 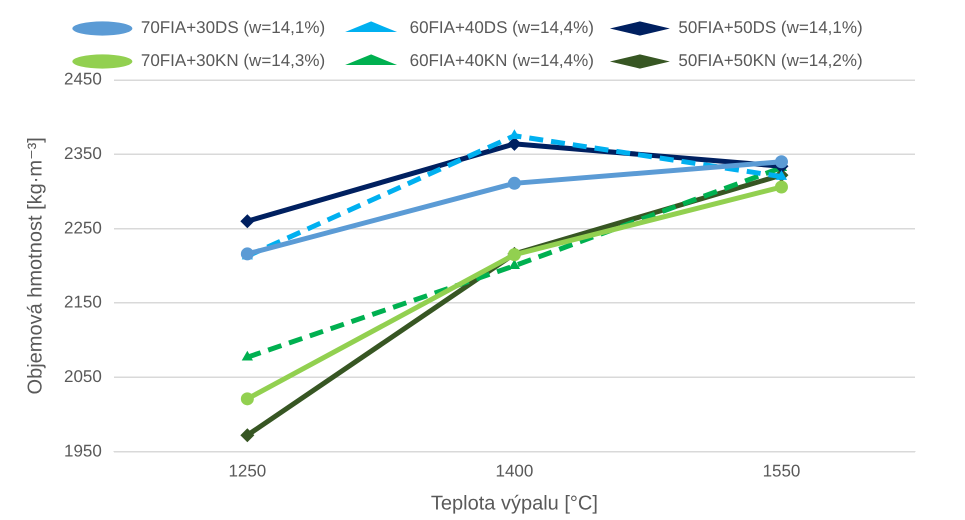 I want to click on legend-label: 60FIA+40KN (w=14,4%), so click(x=502, y=60).